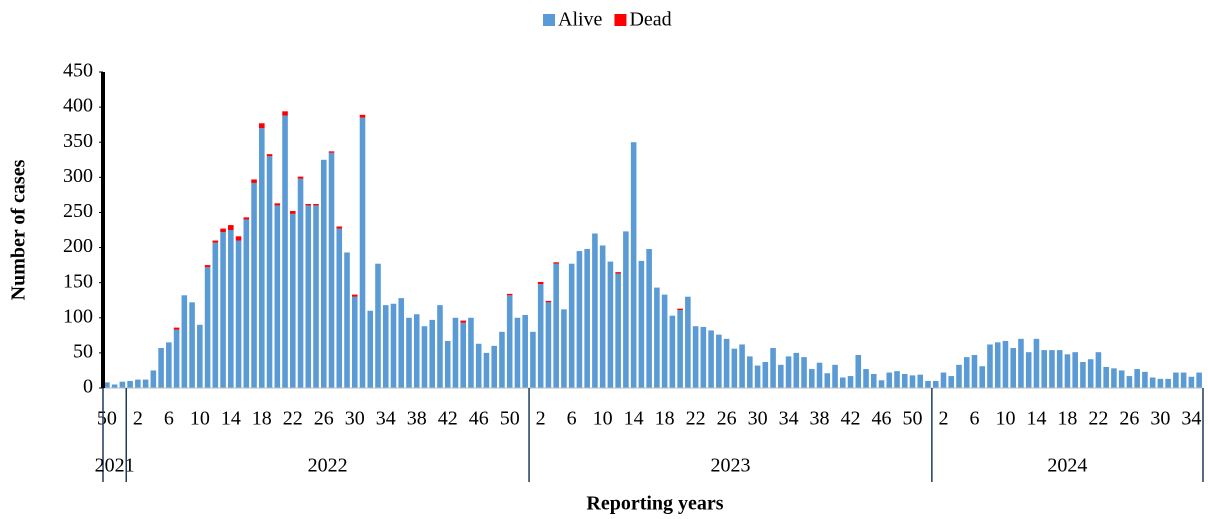 This screenshot has height=519, width=1208. Describe the element at coordinates (510, 419) in the screenshot. I see `x-tick-label: 50` at that location.